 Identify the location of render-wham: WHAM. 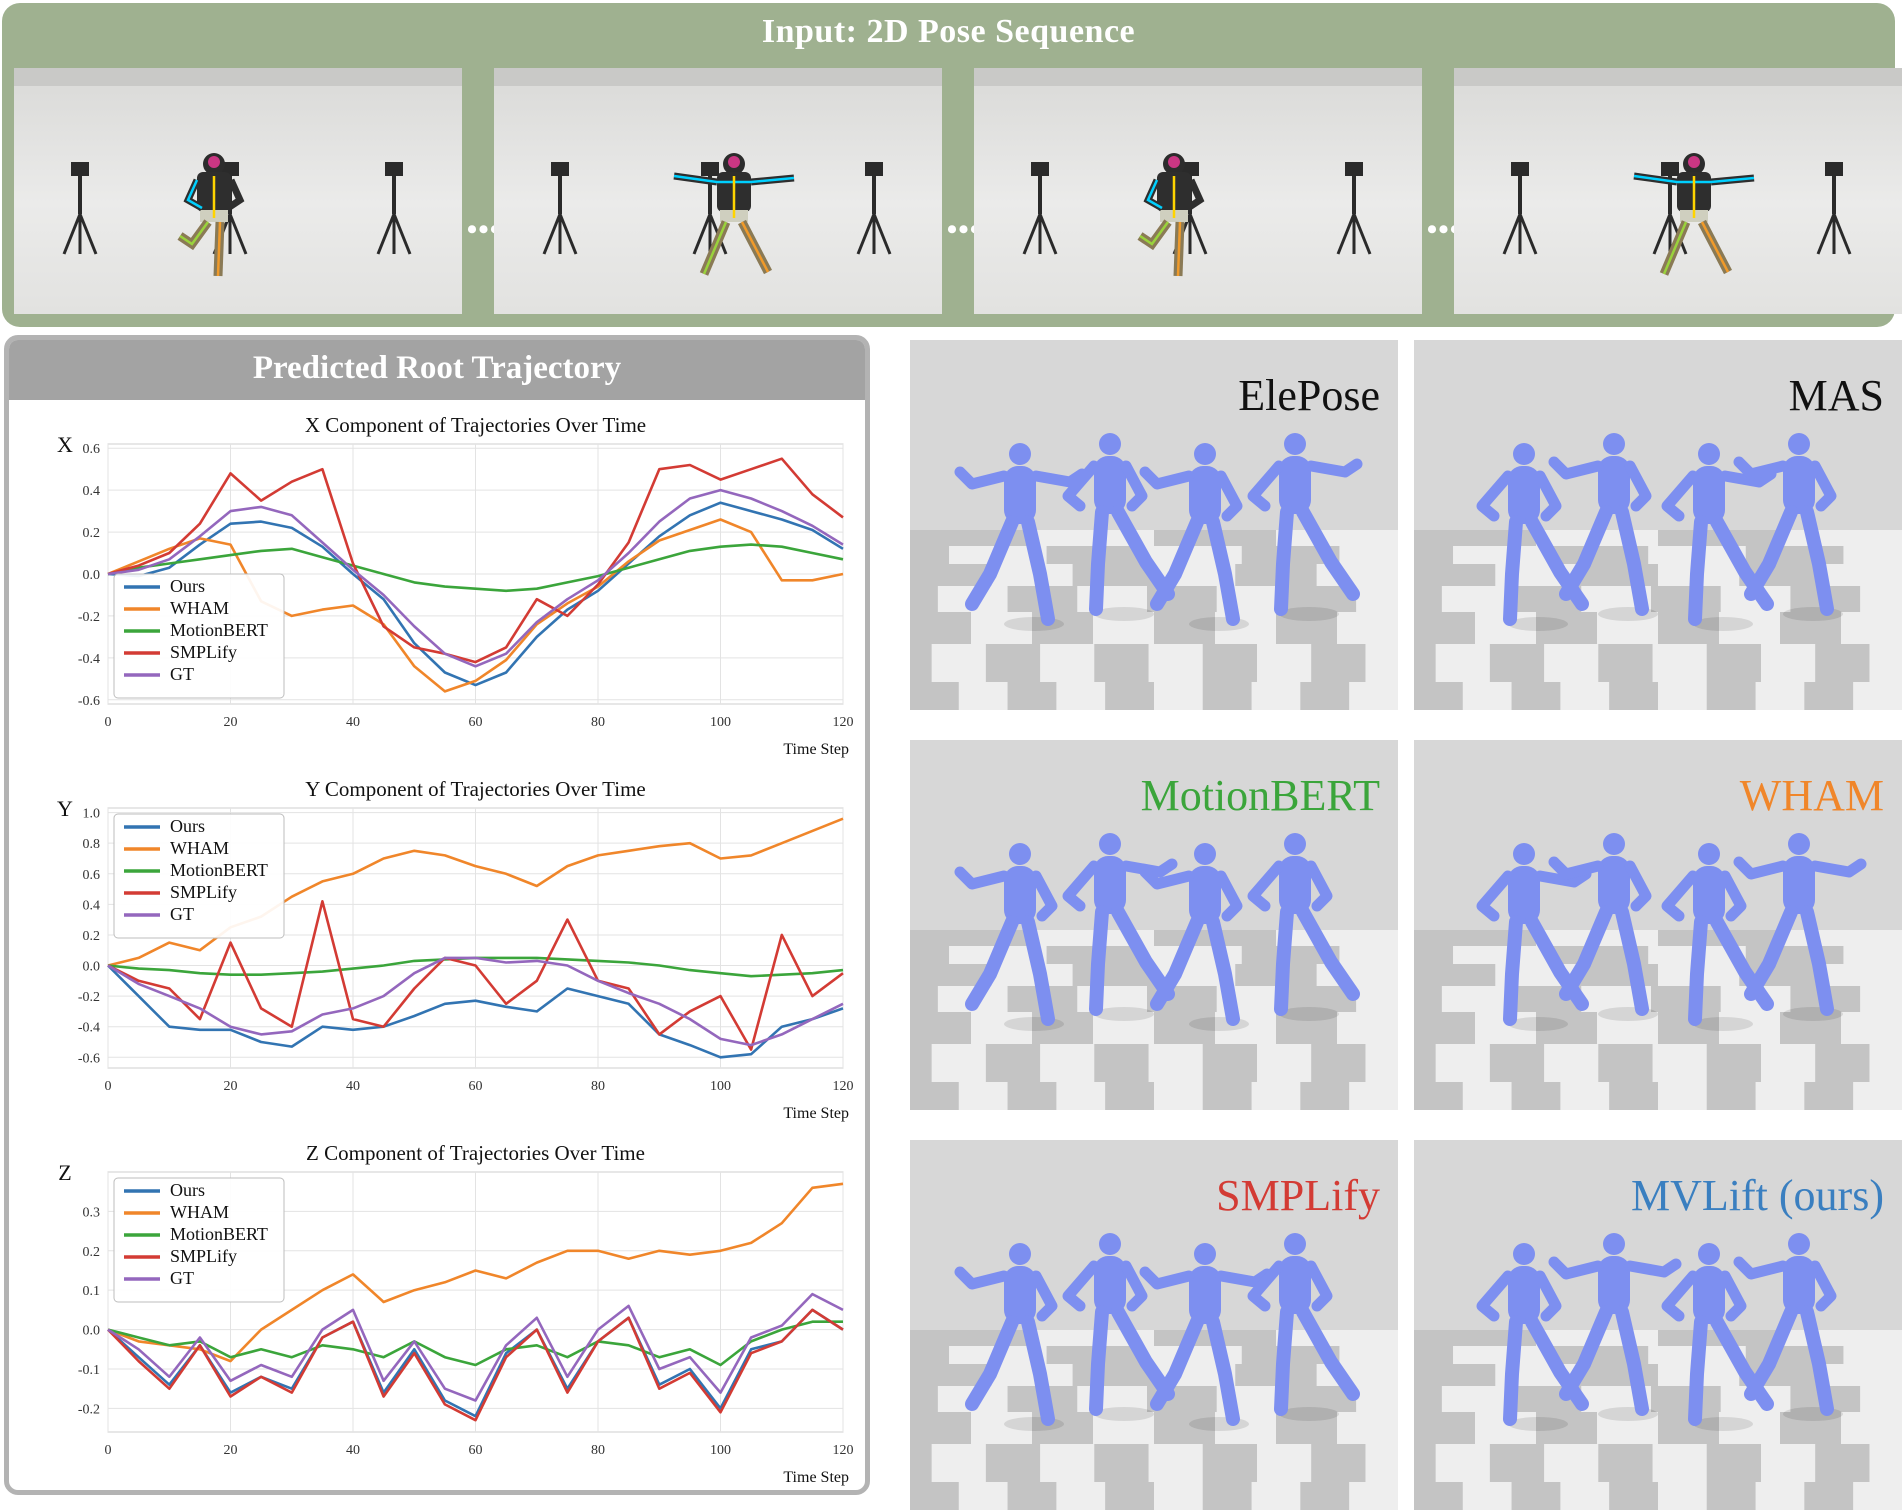
(1658, 925).